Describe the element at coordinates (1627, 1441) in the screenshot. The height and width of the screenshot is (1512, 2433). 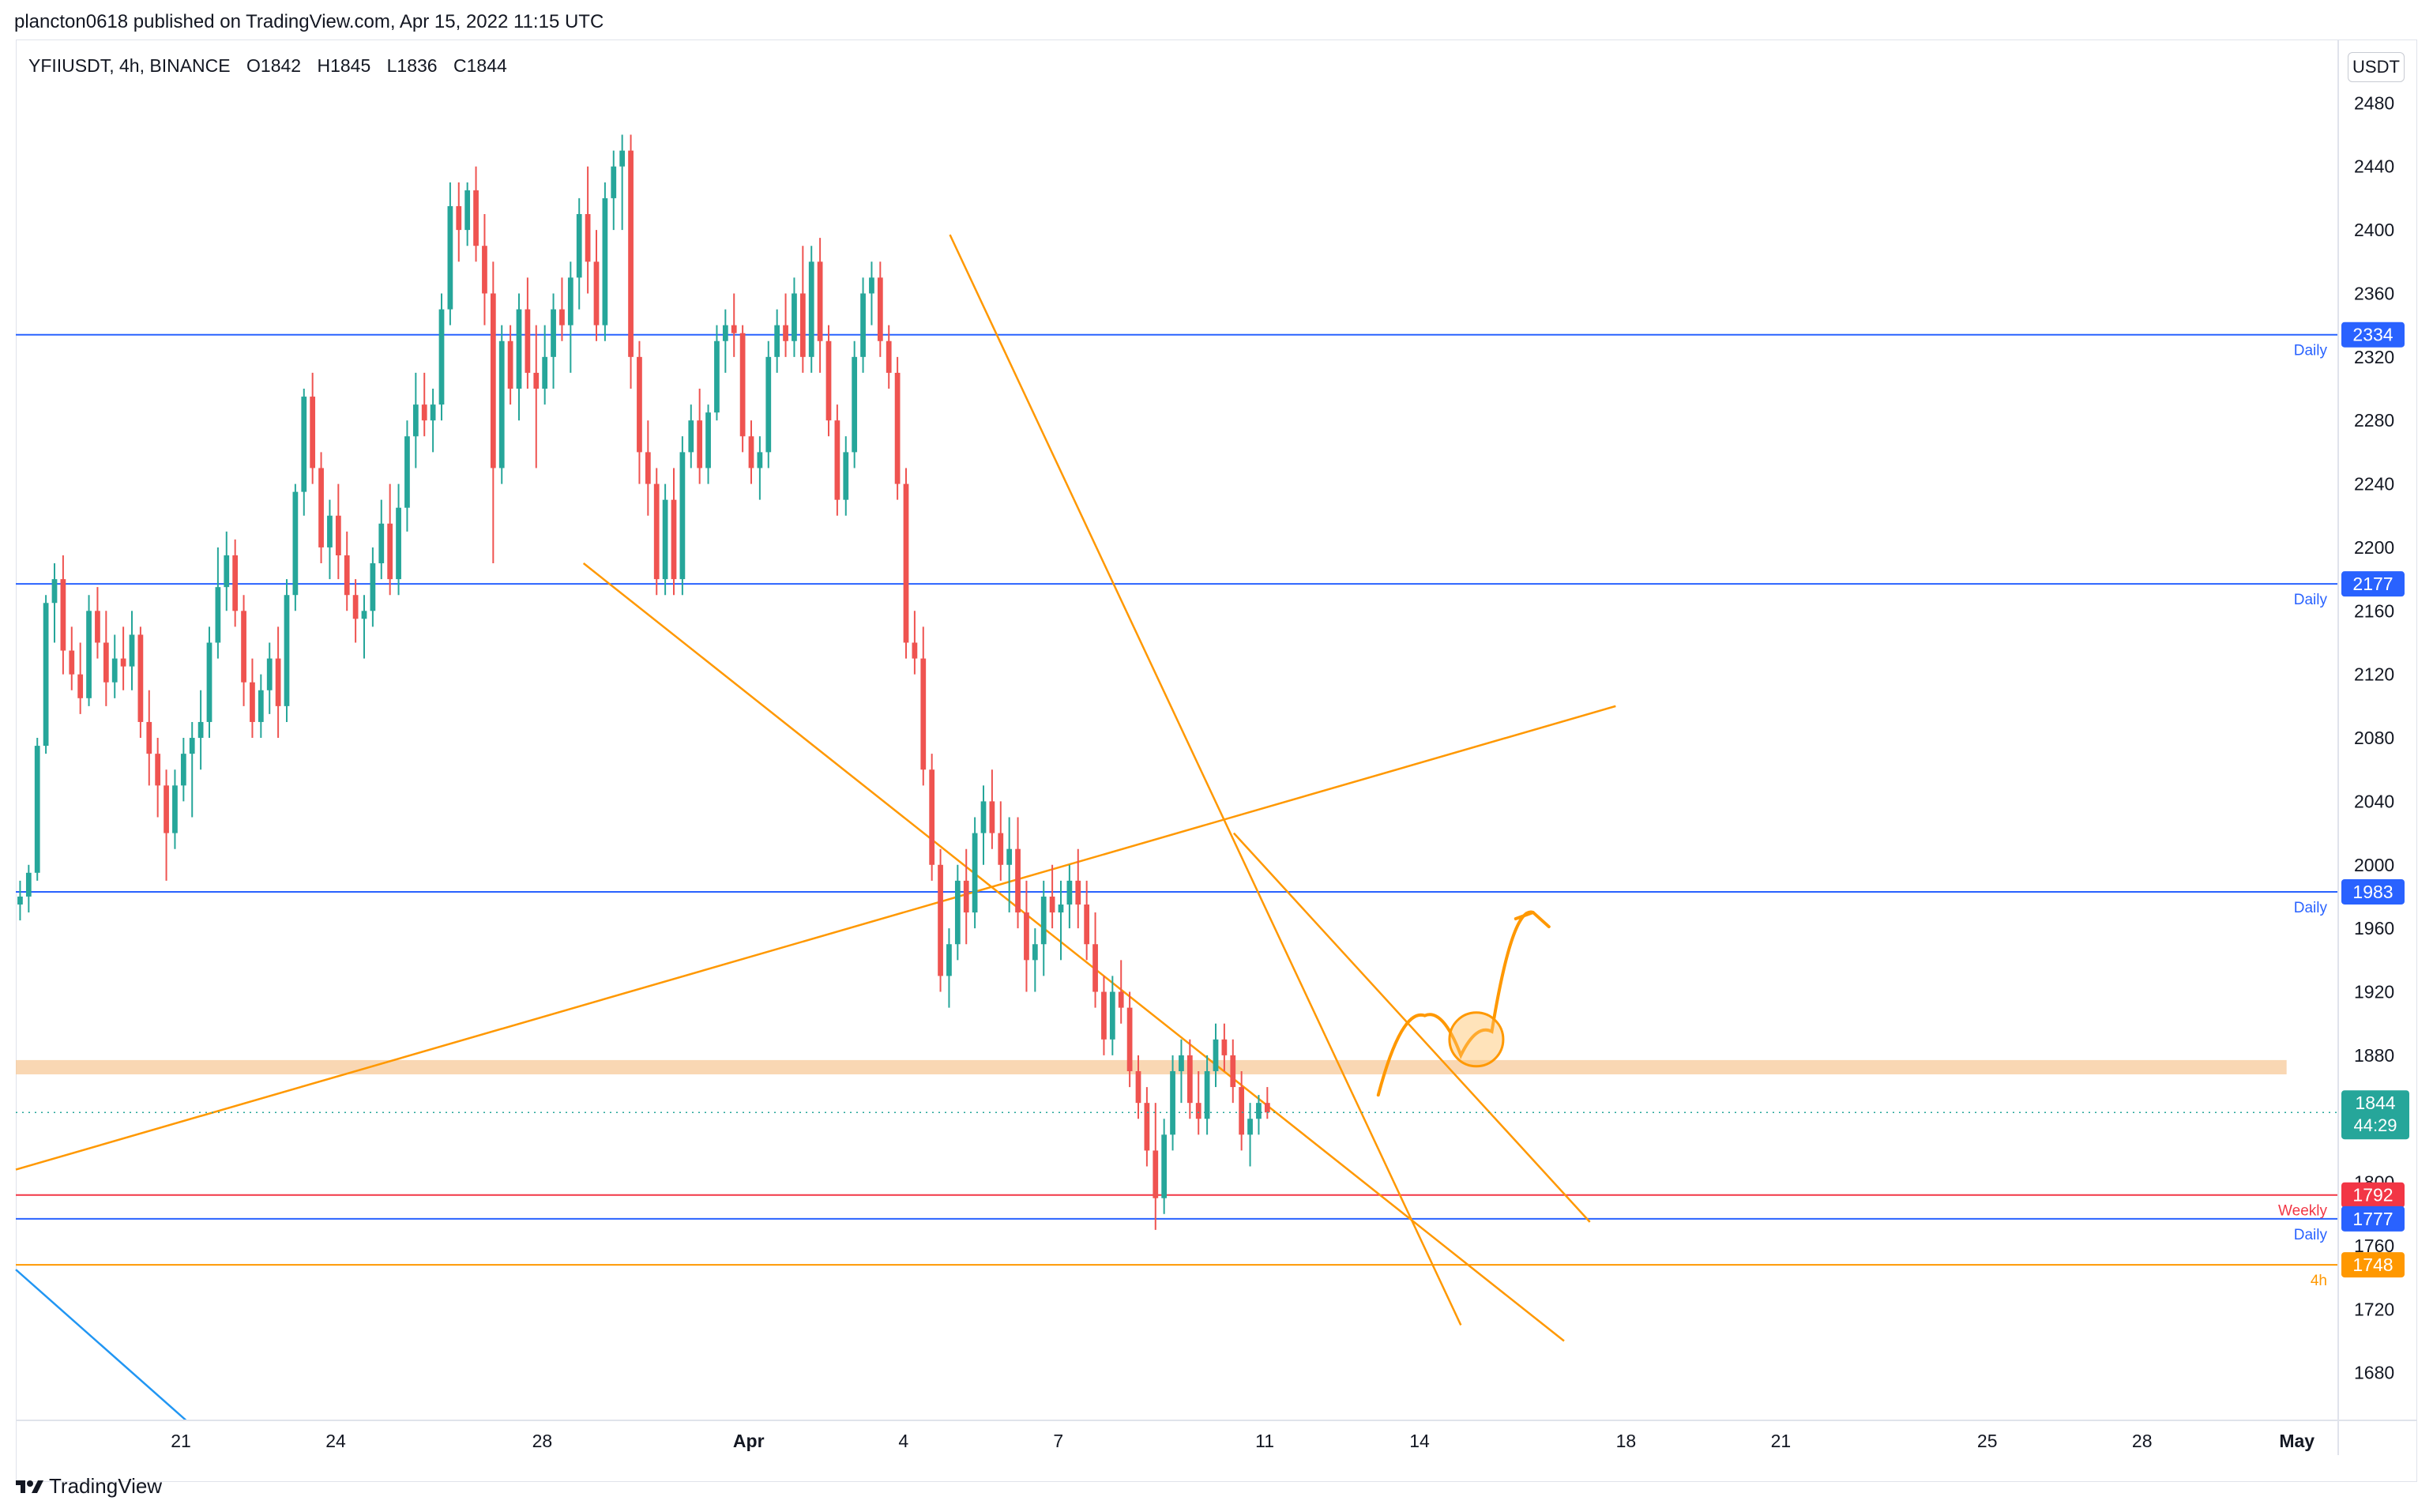
I see `x-tick-label: 18` at that location.